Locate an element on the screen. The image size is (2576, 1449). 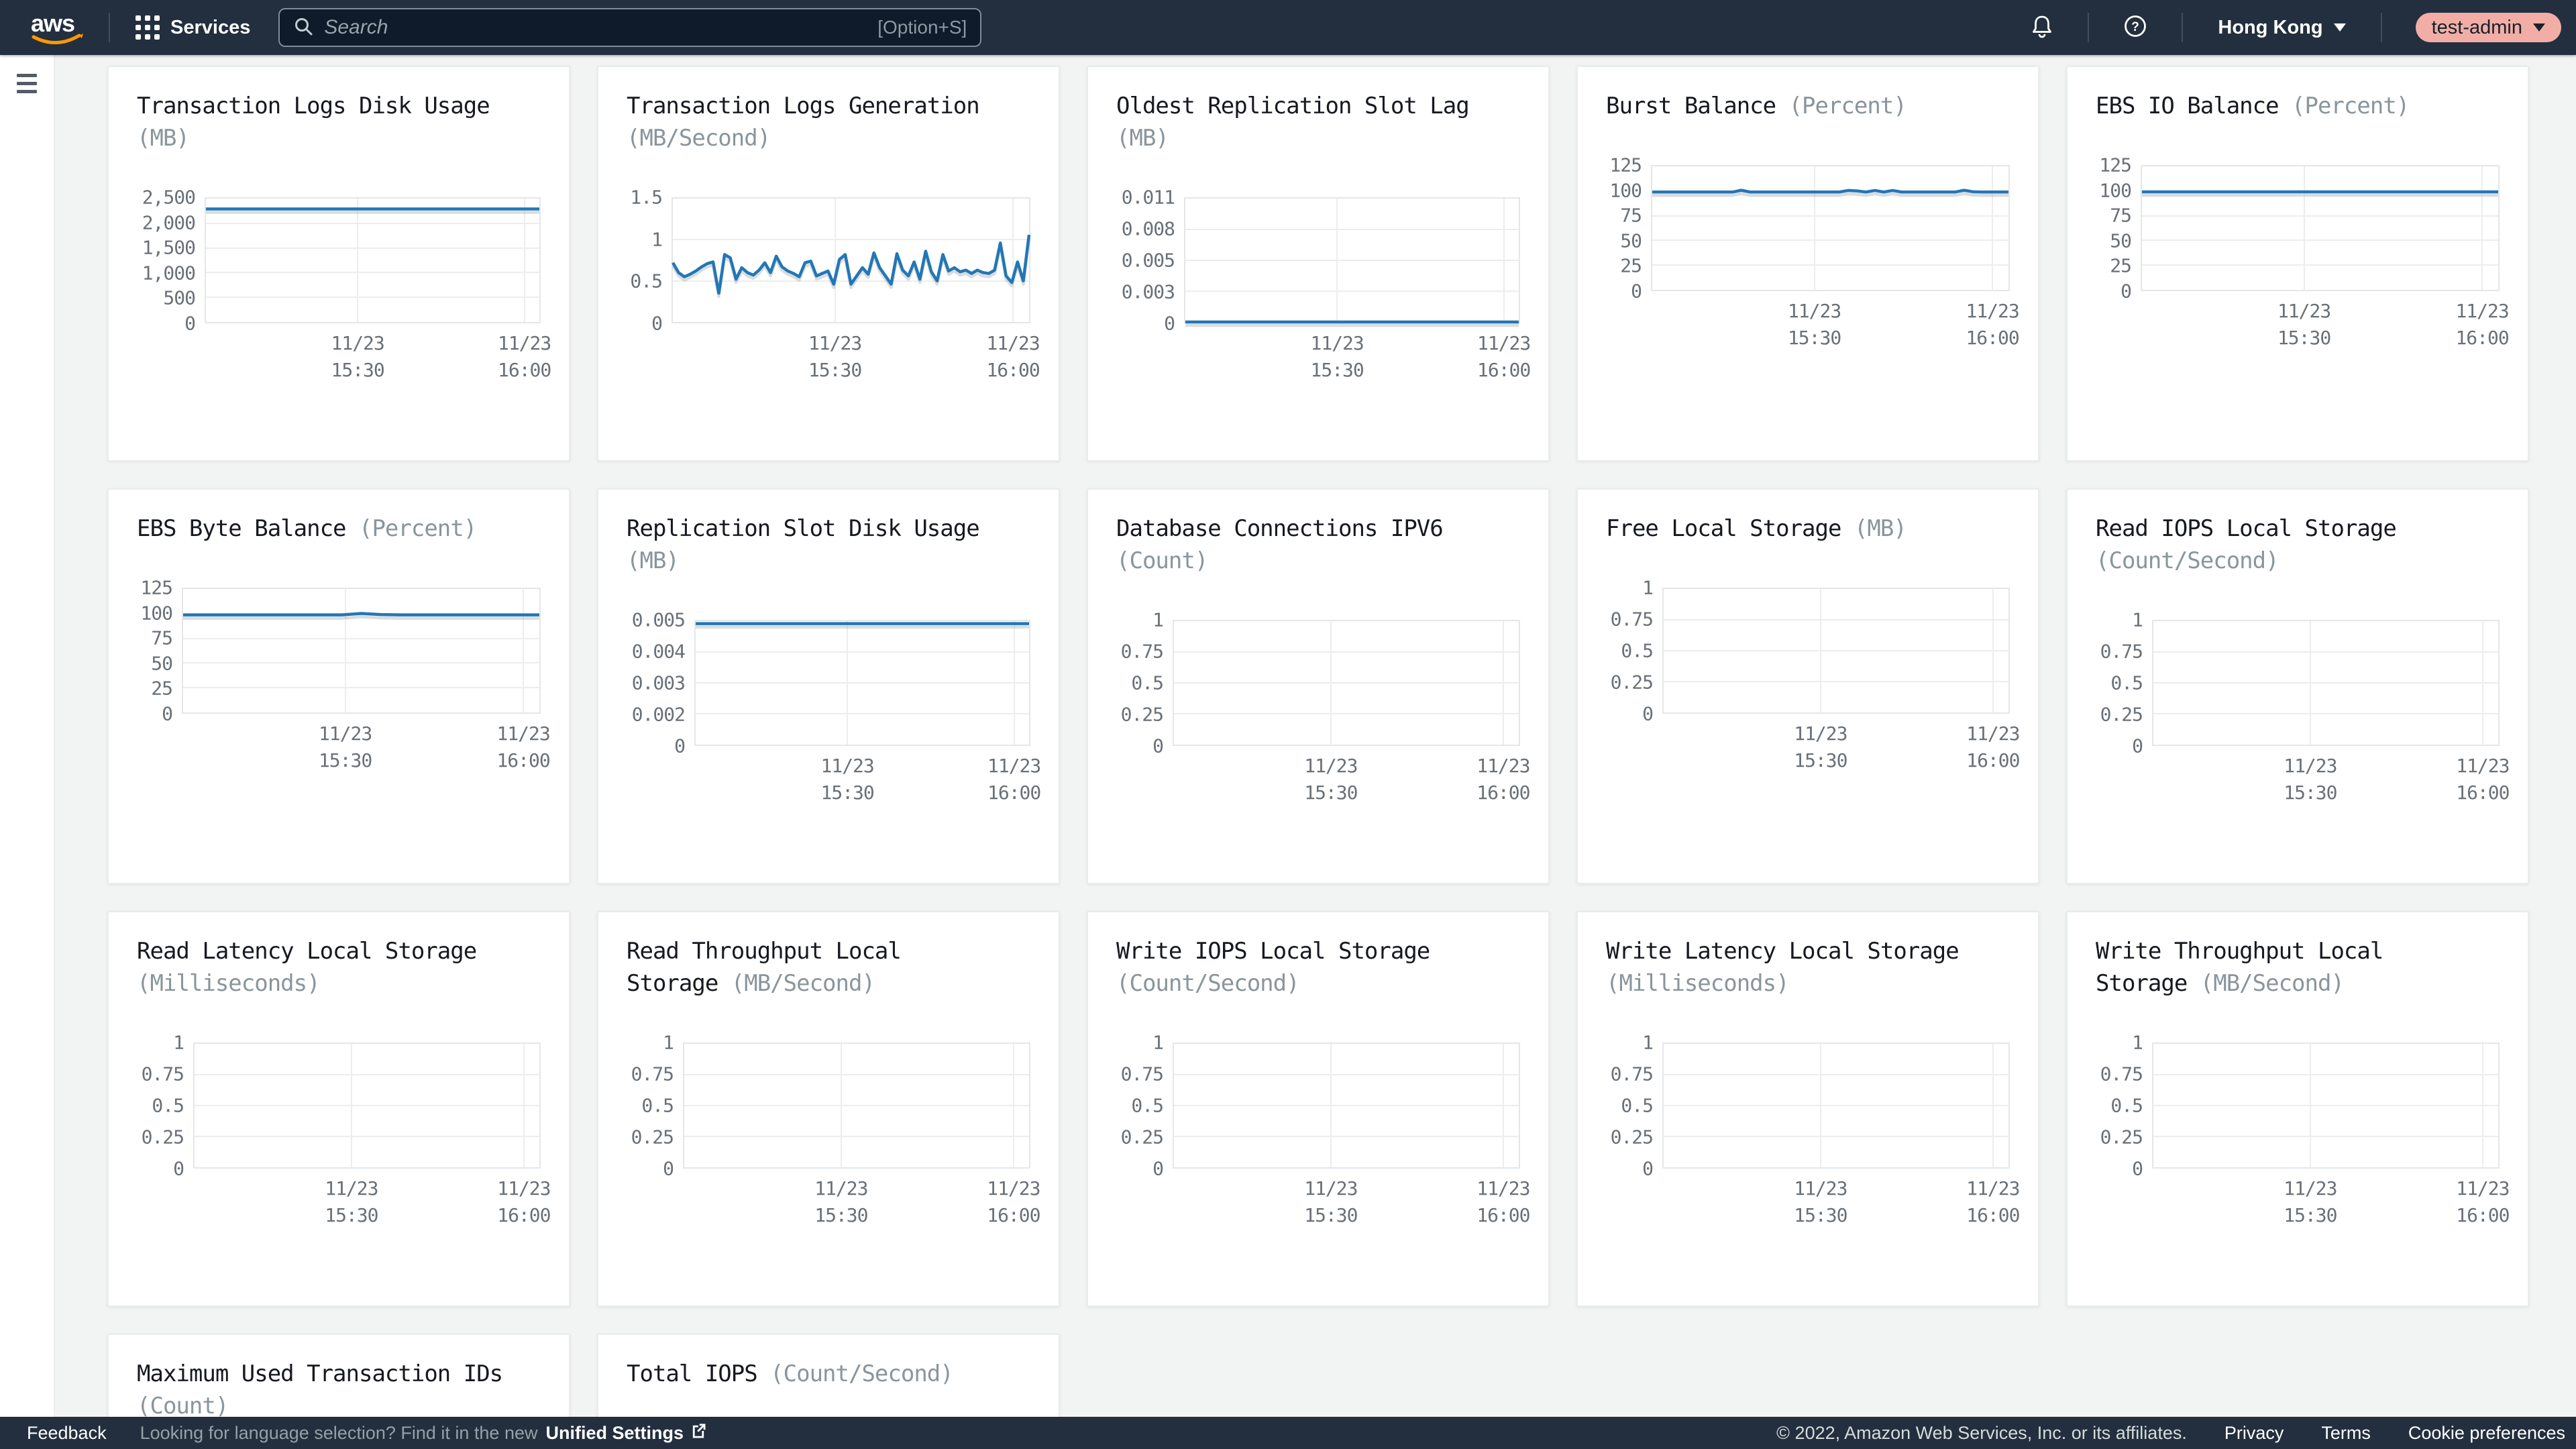
notifications-button is located at coordinates (2042, 27).